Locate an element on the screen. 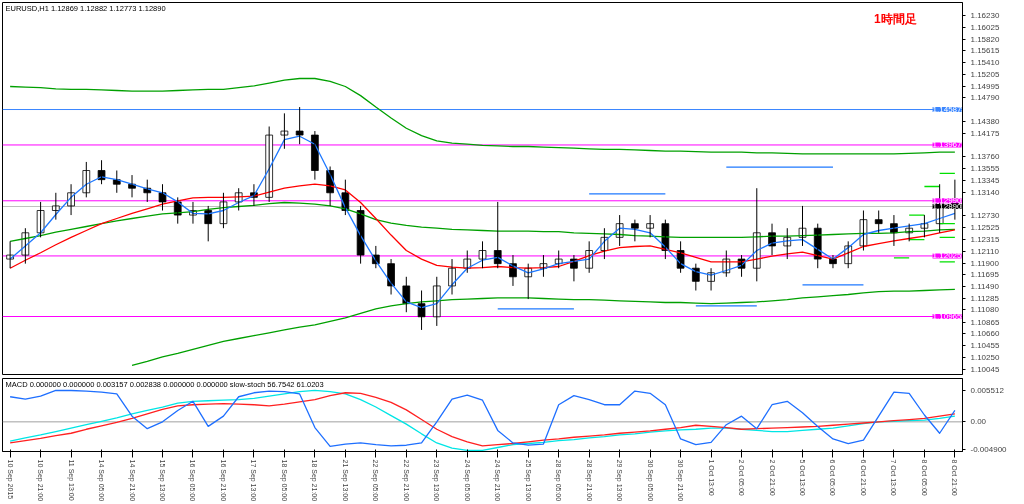 Image resolution: width=1024 pixels, height=504 pixels. ref-line-label: 1.12025 is located at coordinates (947, 256).